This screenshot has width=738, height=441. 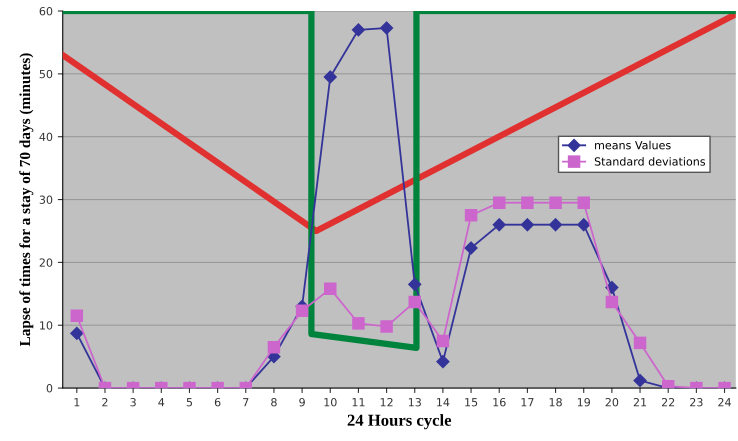 I want to click on x-tick-label: 13, so click(x=414, y=402).